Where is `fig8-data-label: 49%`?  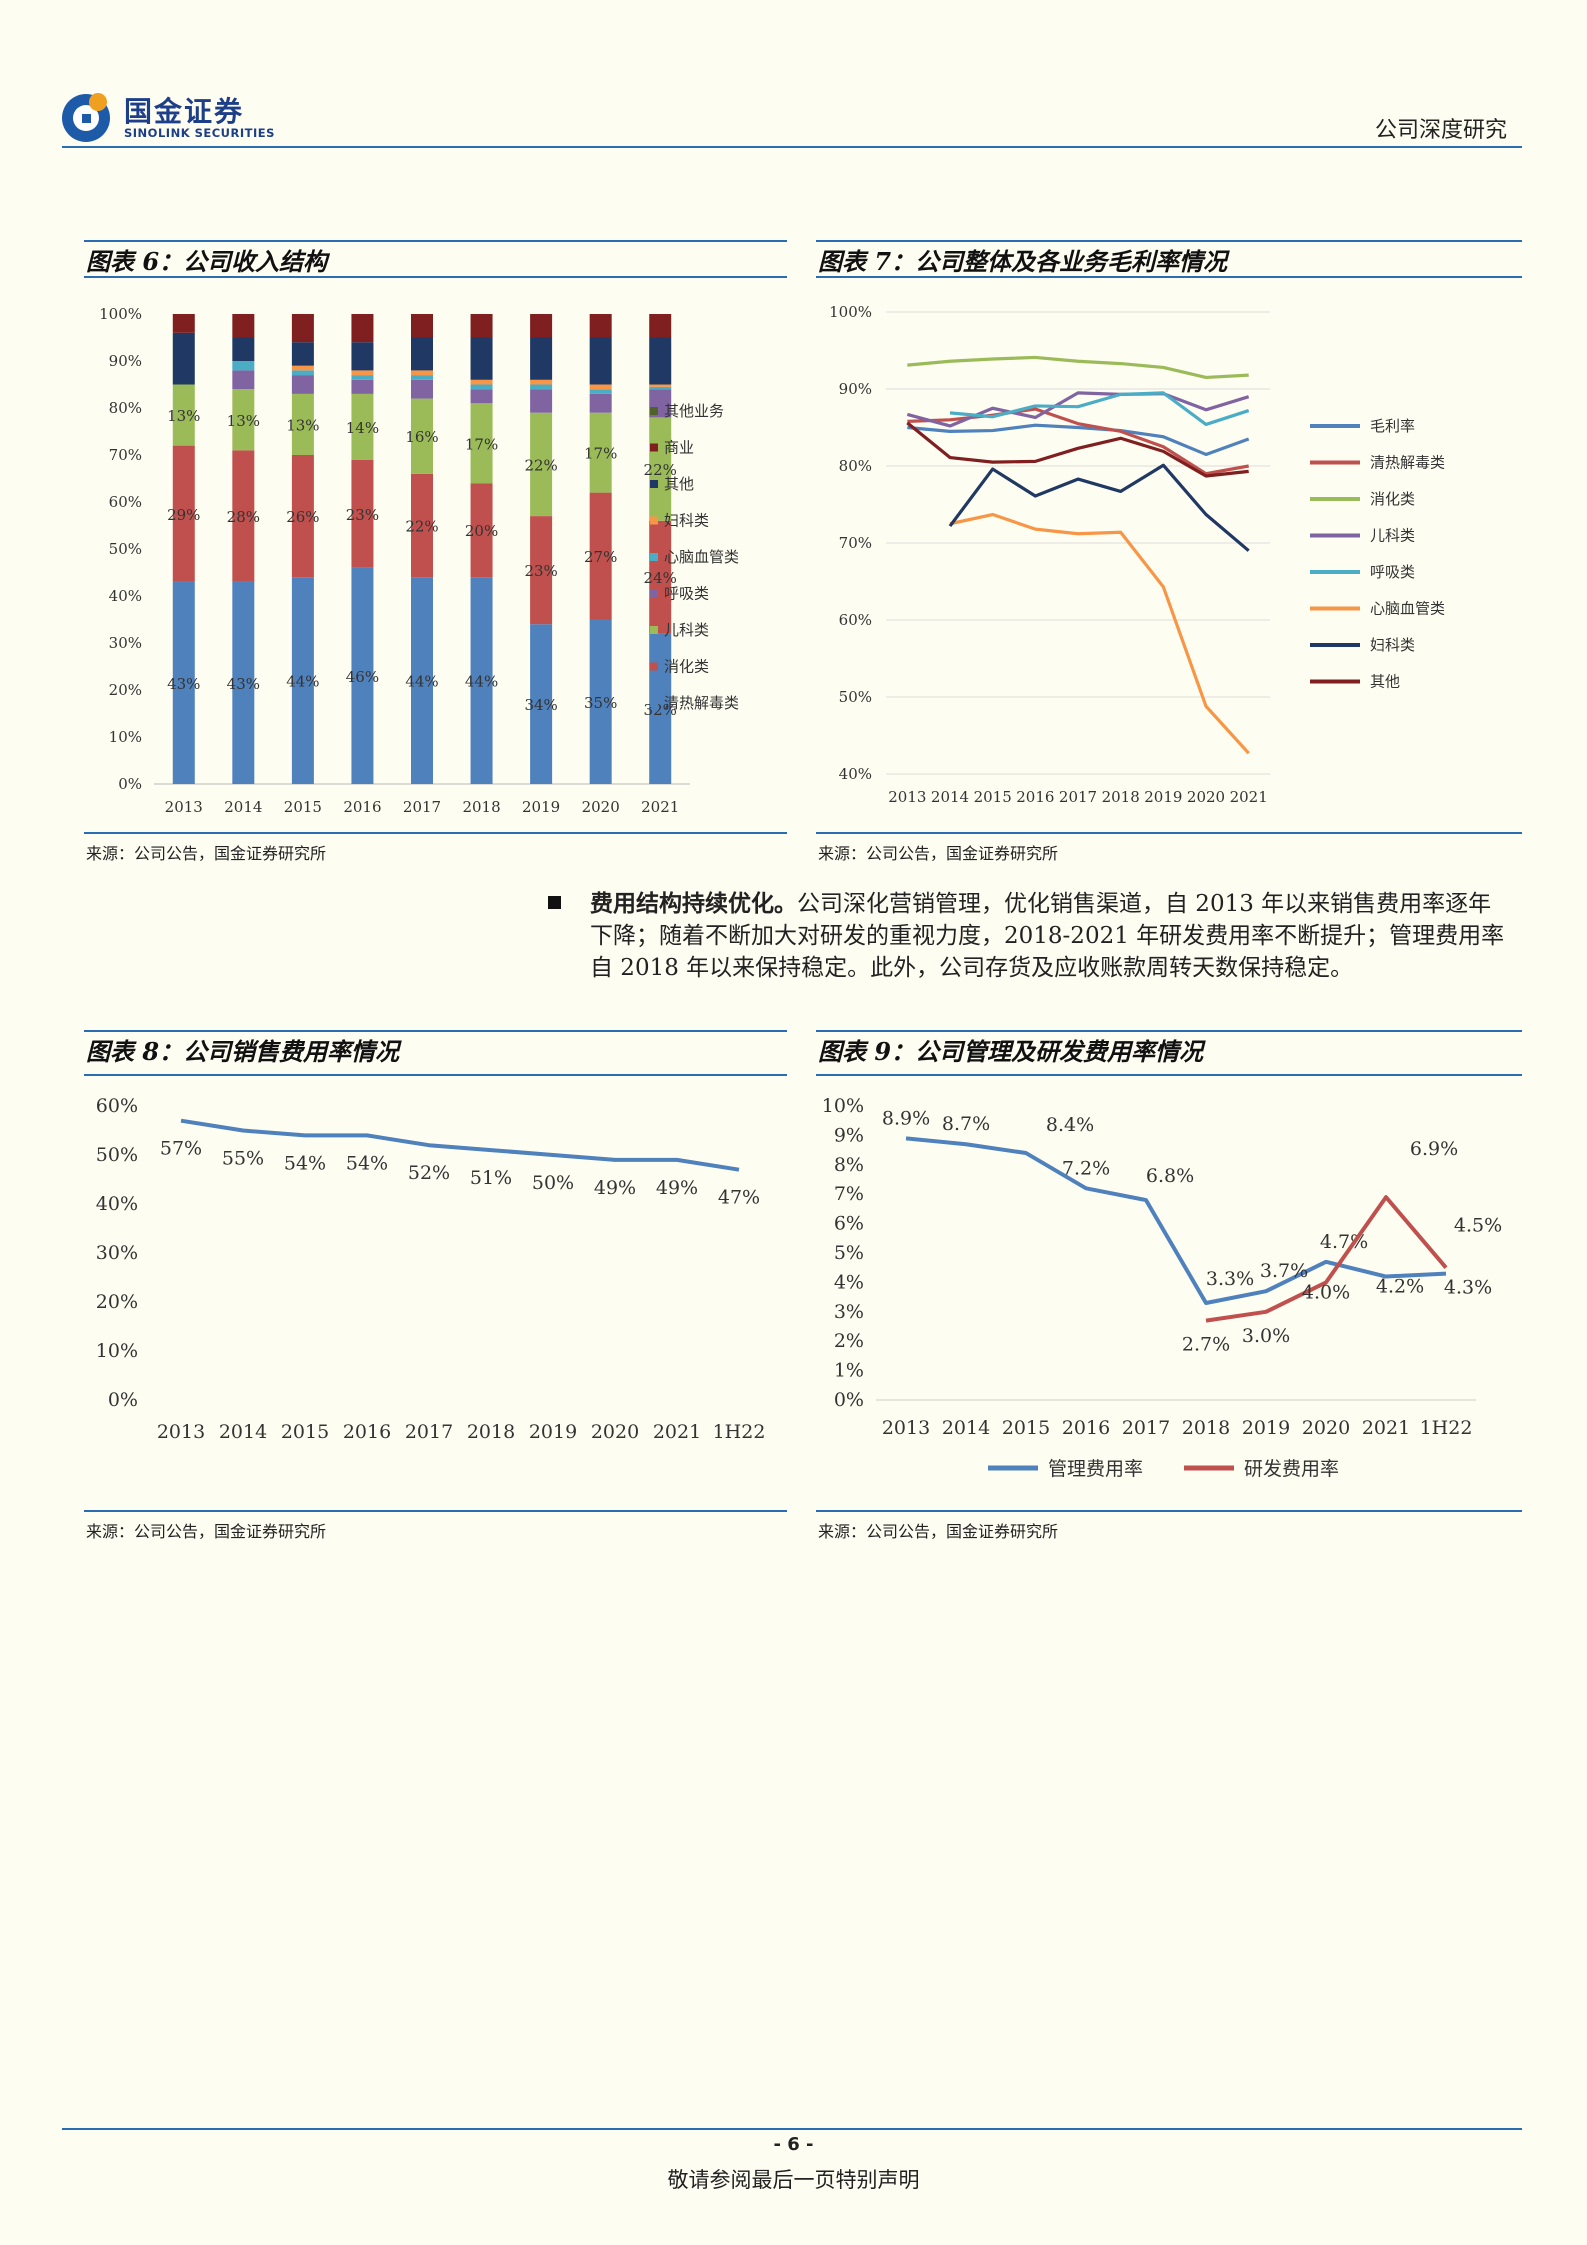 fig8-data-label: 49% is located at coordinates (677, 1188).